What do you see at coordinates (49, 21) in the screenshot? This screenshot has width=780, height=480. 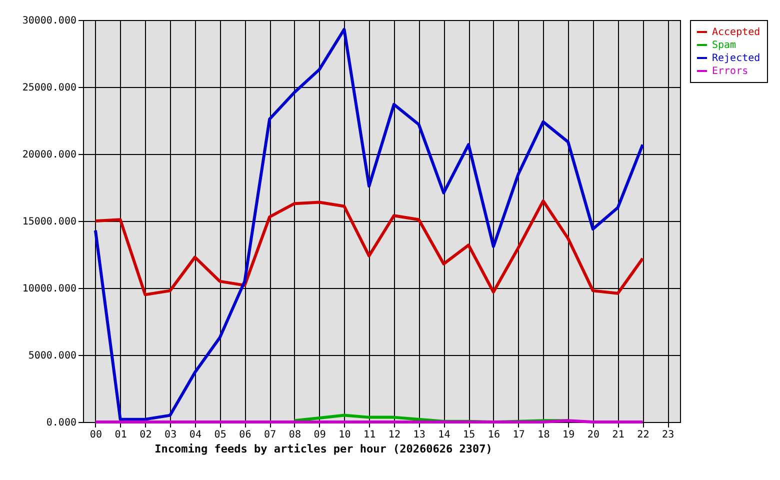 I see `y-tick-label: 30000.000` at bounding box center [49, 21].